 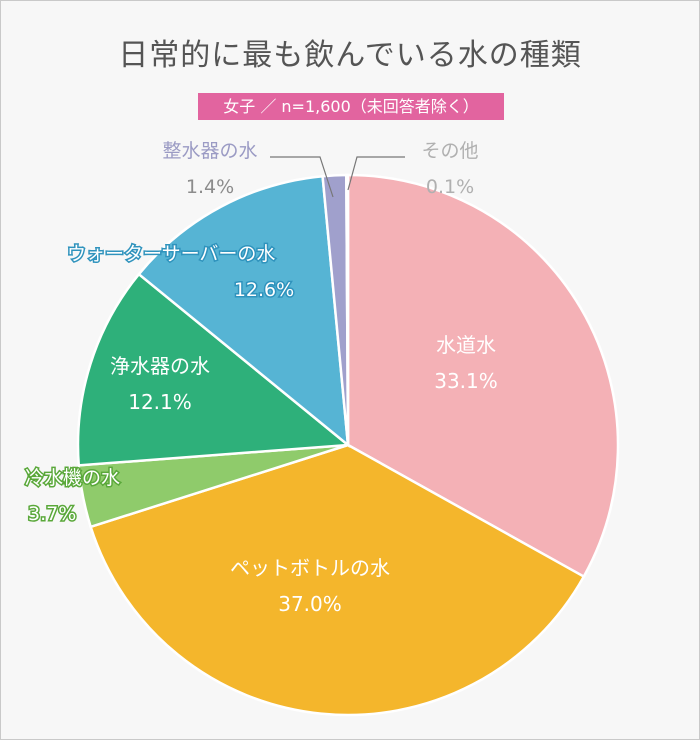 I want to click on slice-value-3: 3.7%, so click(x=52, y=514).